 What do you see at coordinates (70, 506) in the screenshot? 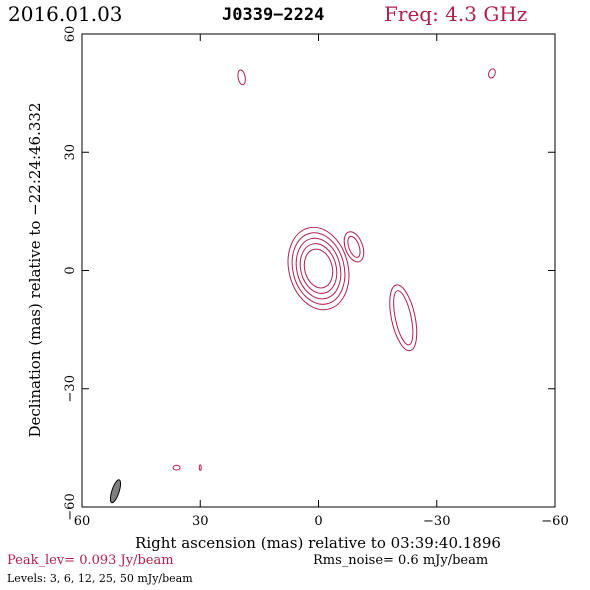
I see `y-tick-label: −60` at bounding box center [70, 506].